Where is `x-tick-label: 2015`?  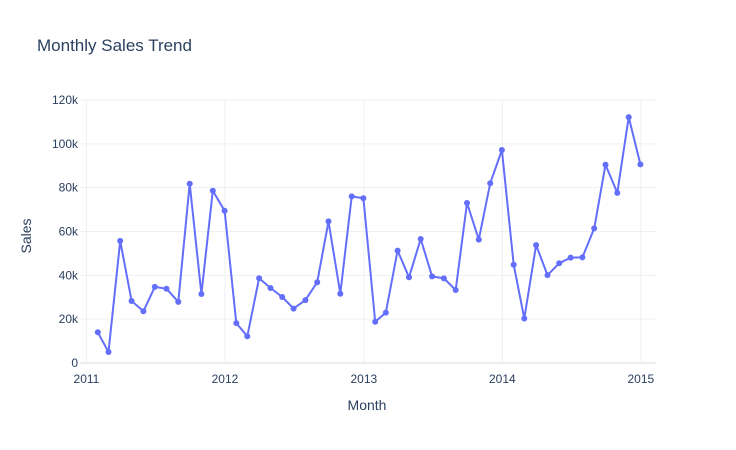
x-tick-label: 2015 is located at coordinates (640, 379).